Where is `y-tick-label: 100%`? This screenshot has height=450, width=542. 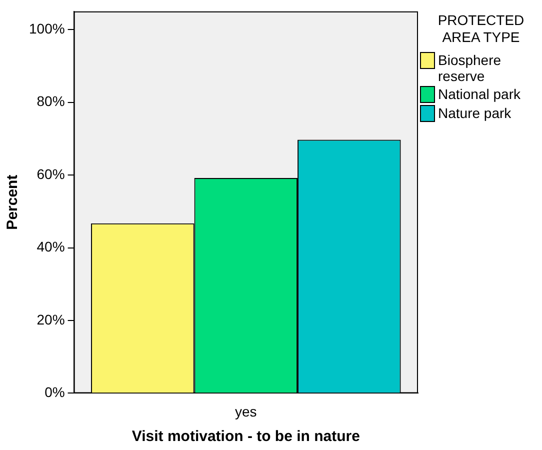
y-tick-label: 100% is located at coordinates (46, 28).